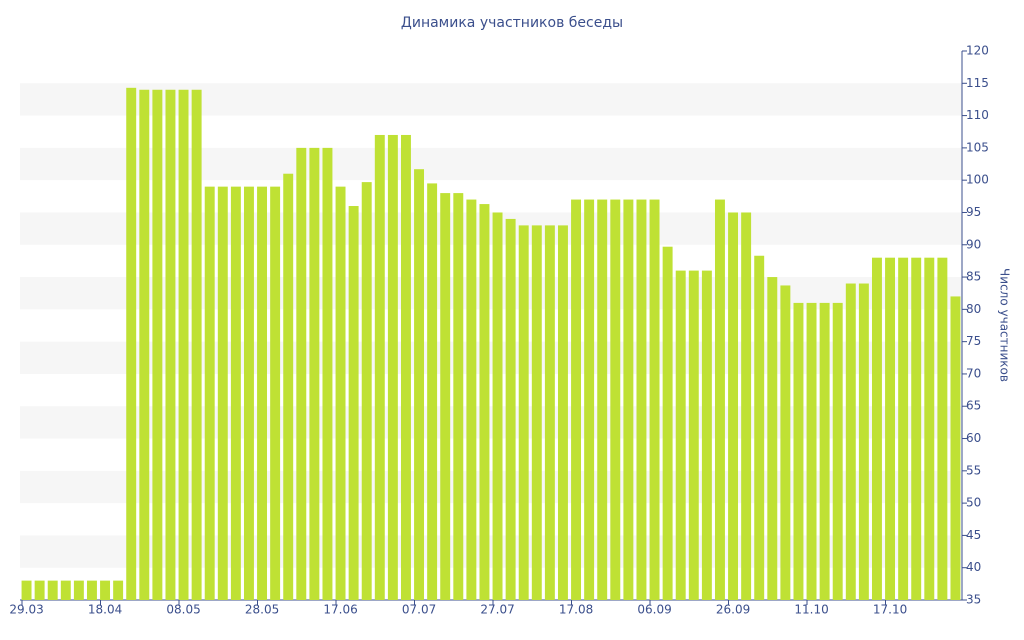 This screenshot has width=1024, height=640. Describe the element at coordinates (973, 406) in the screenshot. I see `y-tick-label: 65` at that location.